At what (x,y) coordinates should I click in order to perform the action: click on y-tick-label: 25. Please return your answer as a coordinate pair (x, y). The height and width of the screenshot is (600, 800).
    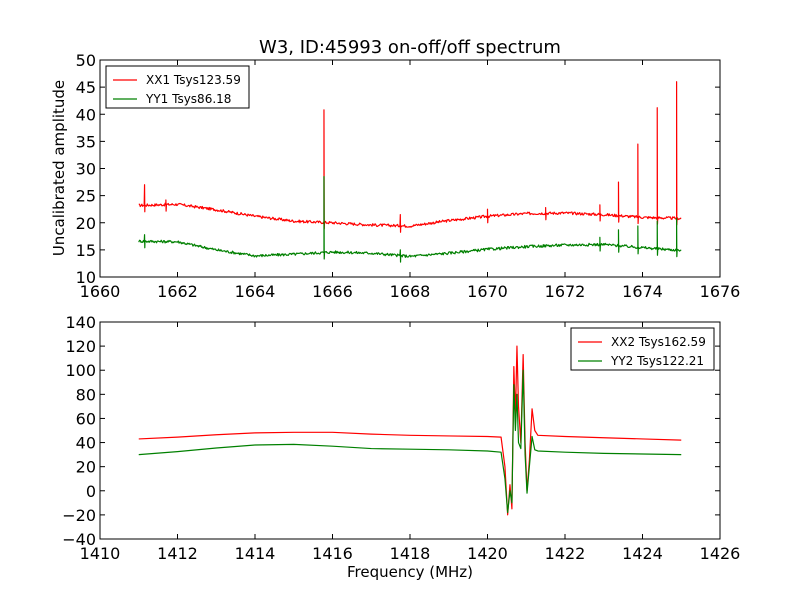
    Looking at the image, I should click on (86, 196).